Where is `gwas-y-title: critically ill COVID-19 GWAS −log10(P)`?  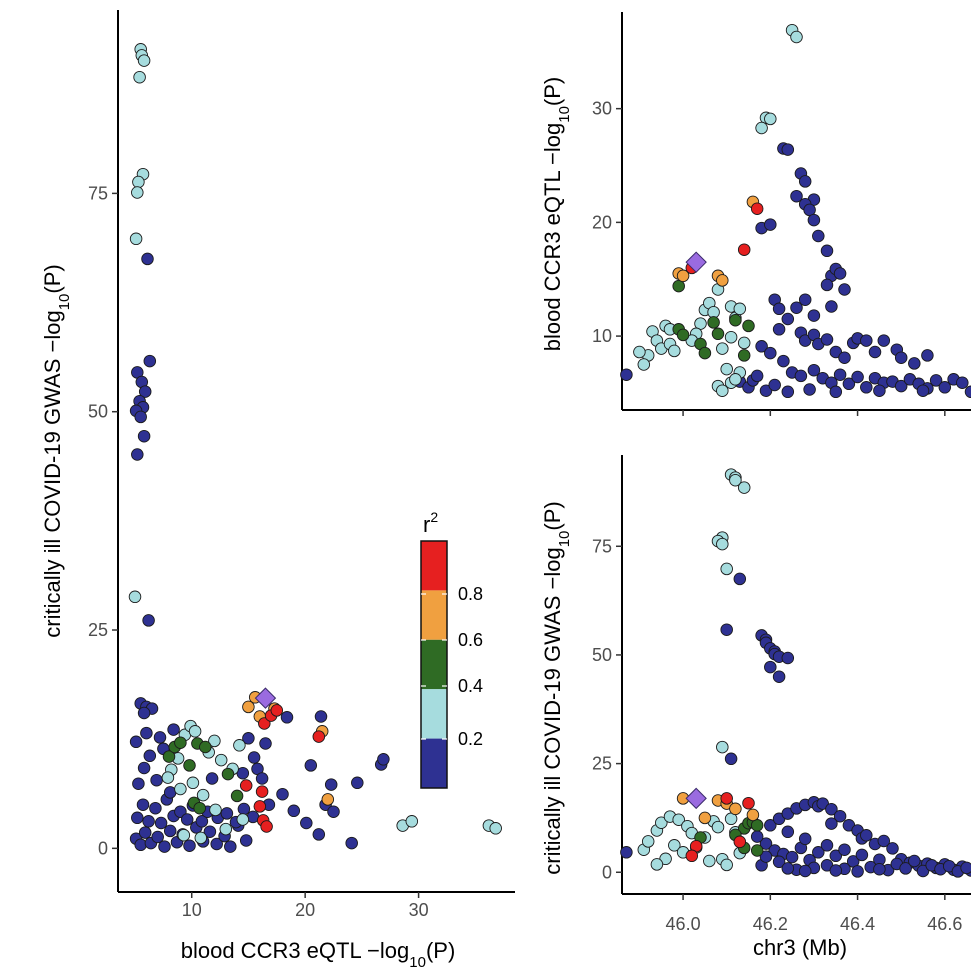 gwas-y-title: critically ill COVID-19 GWAS −log10(P) is located at coordinates (556, 687).